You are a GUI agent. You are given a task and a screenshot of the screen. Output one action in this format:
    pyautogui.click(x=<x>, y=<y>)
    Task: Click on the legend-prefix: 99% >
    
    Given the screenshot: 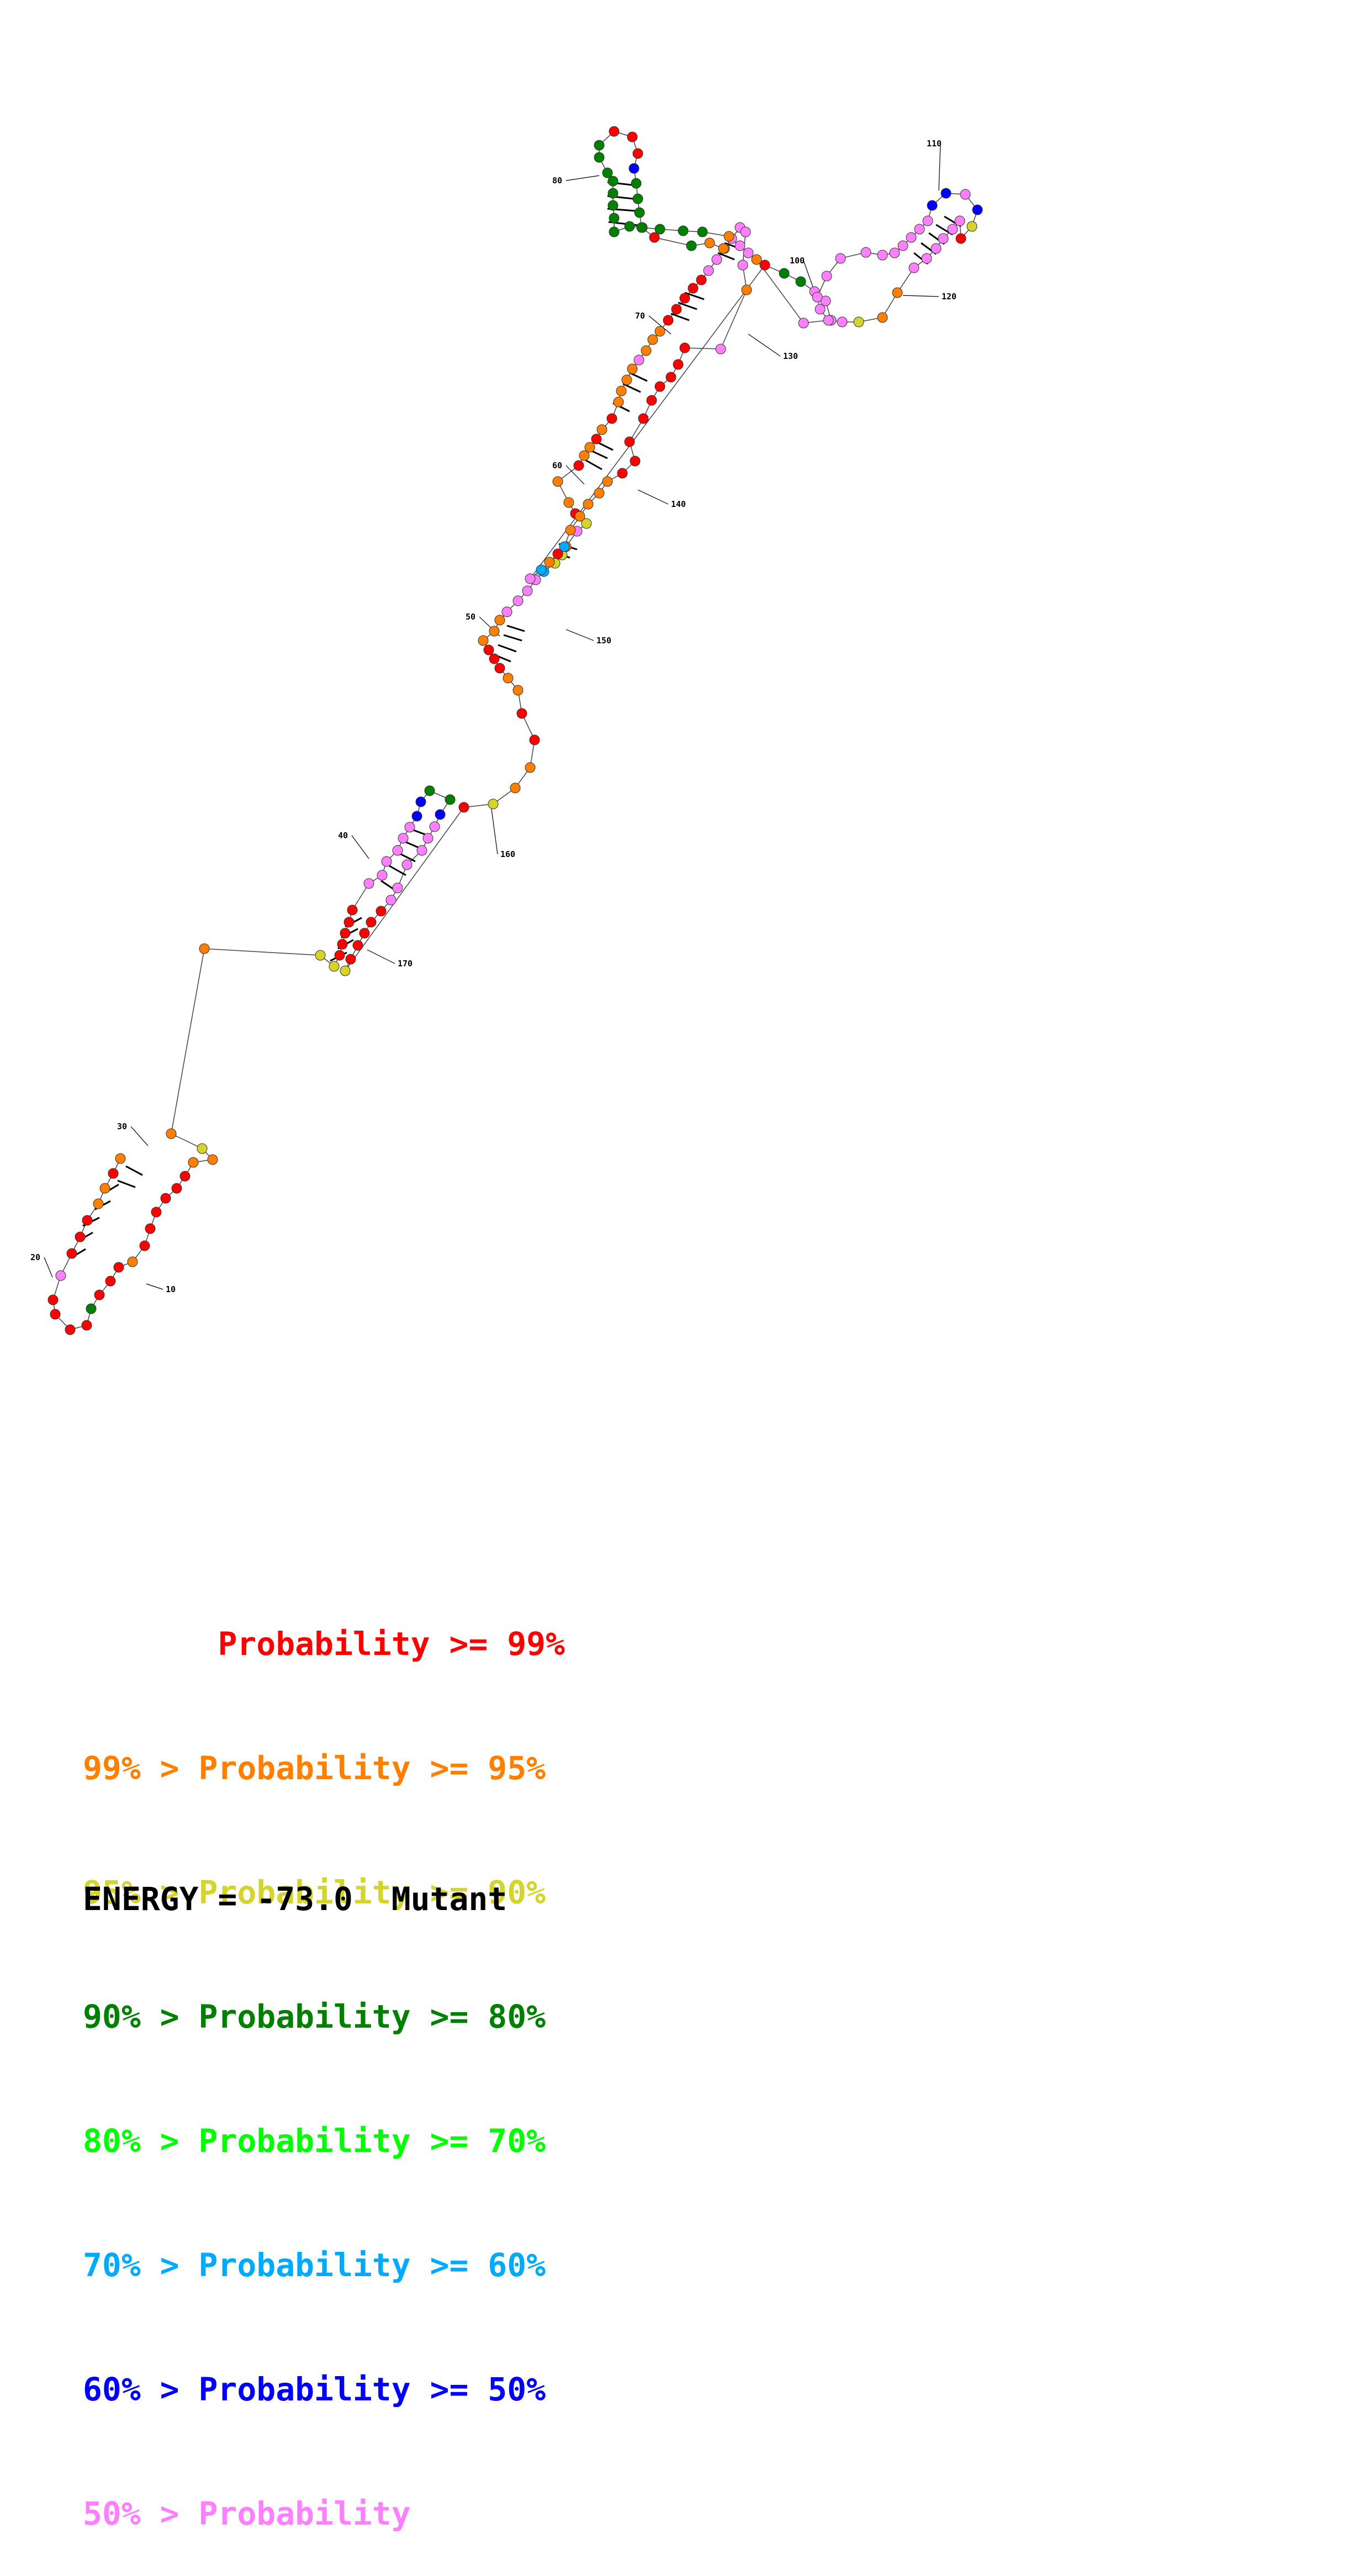 What is the action you would take?
    pyautogui.click(x=141, y=1768)
    